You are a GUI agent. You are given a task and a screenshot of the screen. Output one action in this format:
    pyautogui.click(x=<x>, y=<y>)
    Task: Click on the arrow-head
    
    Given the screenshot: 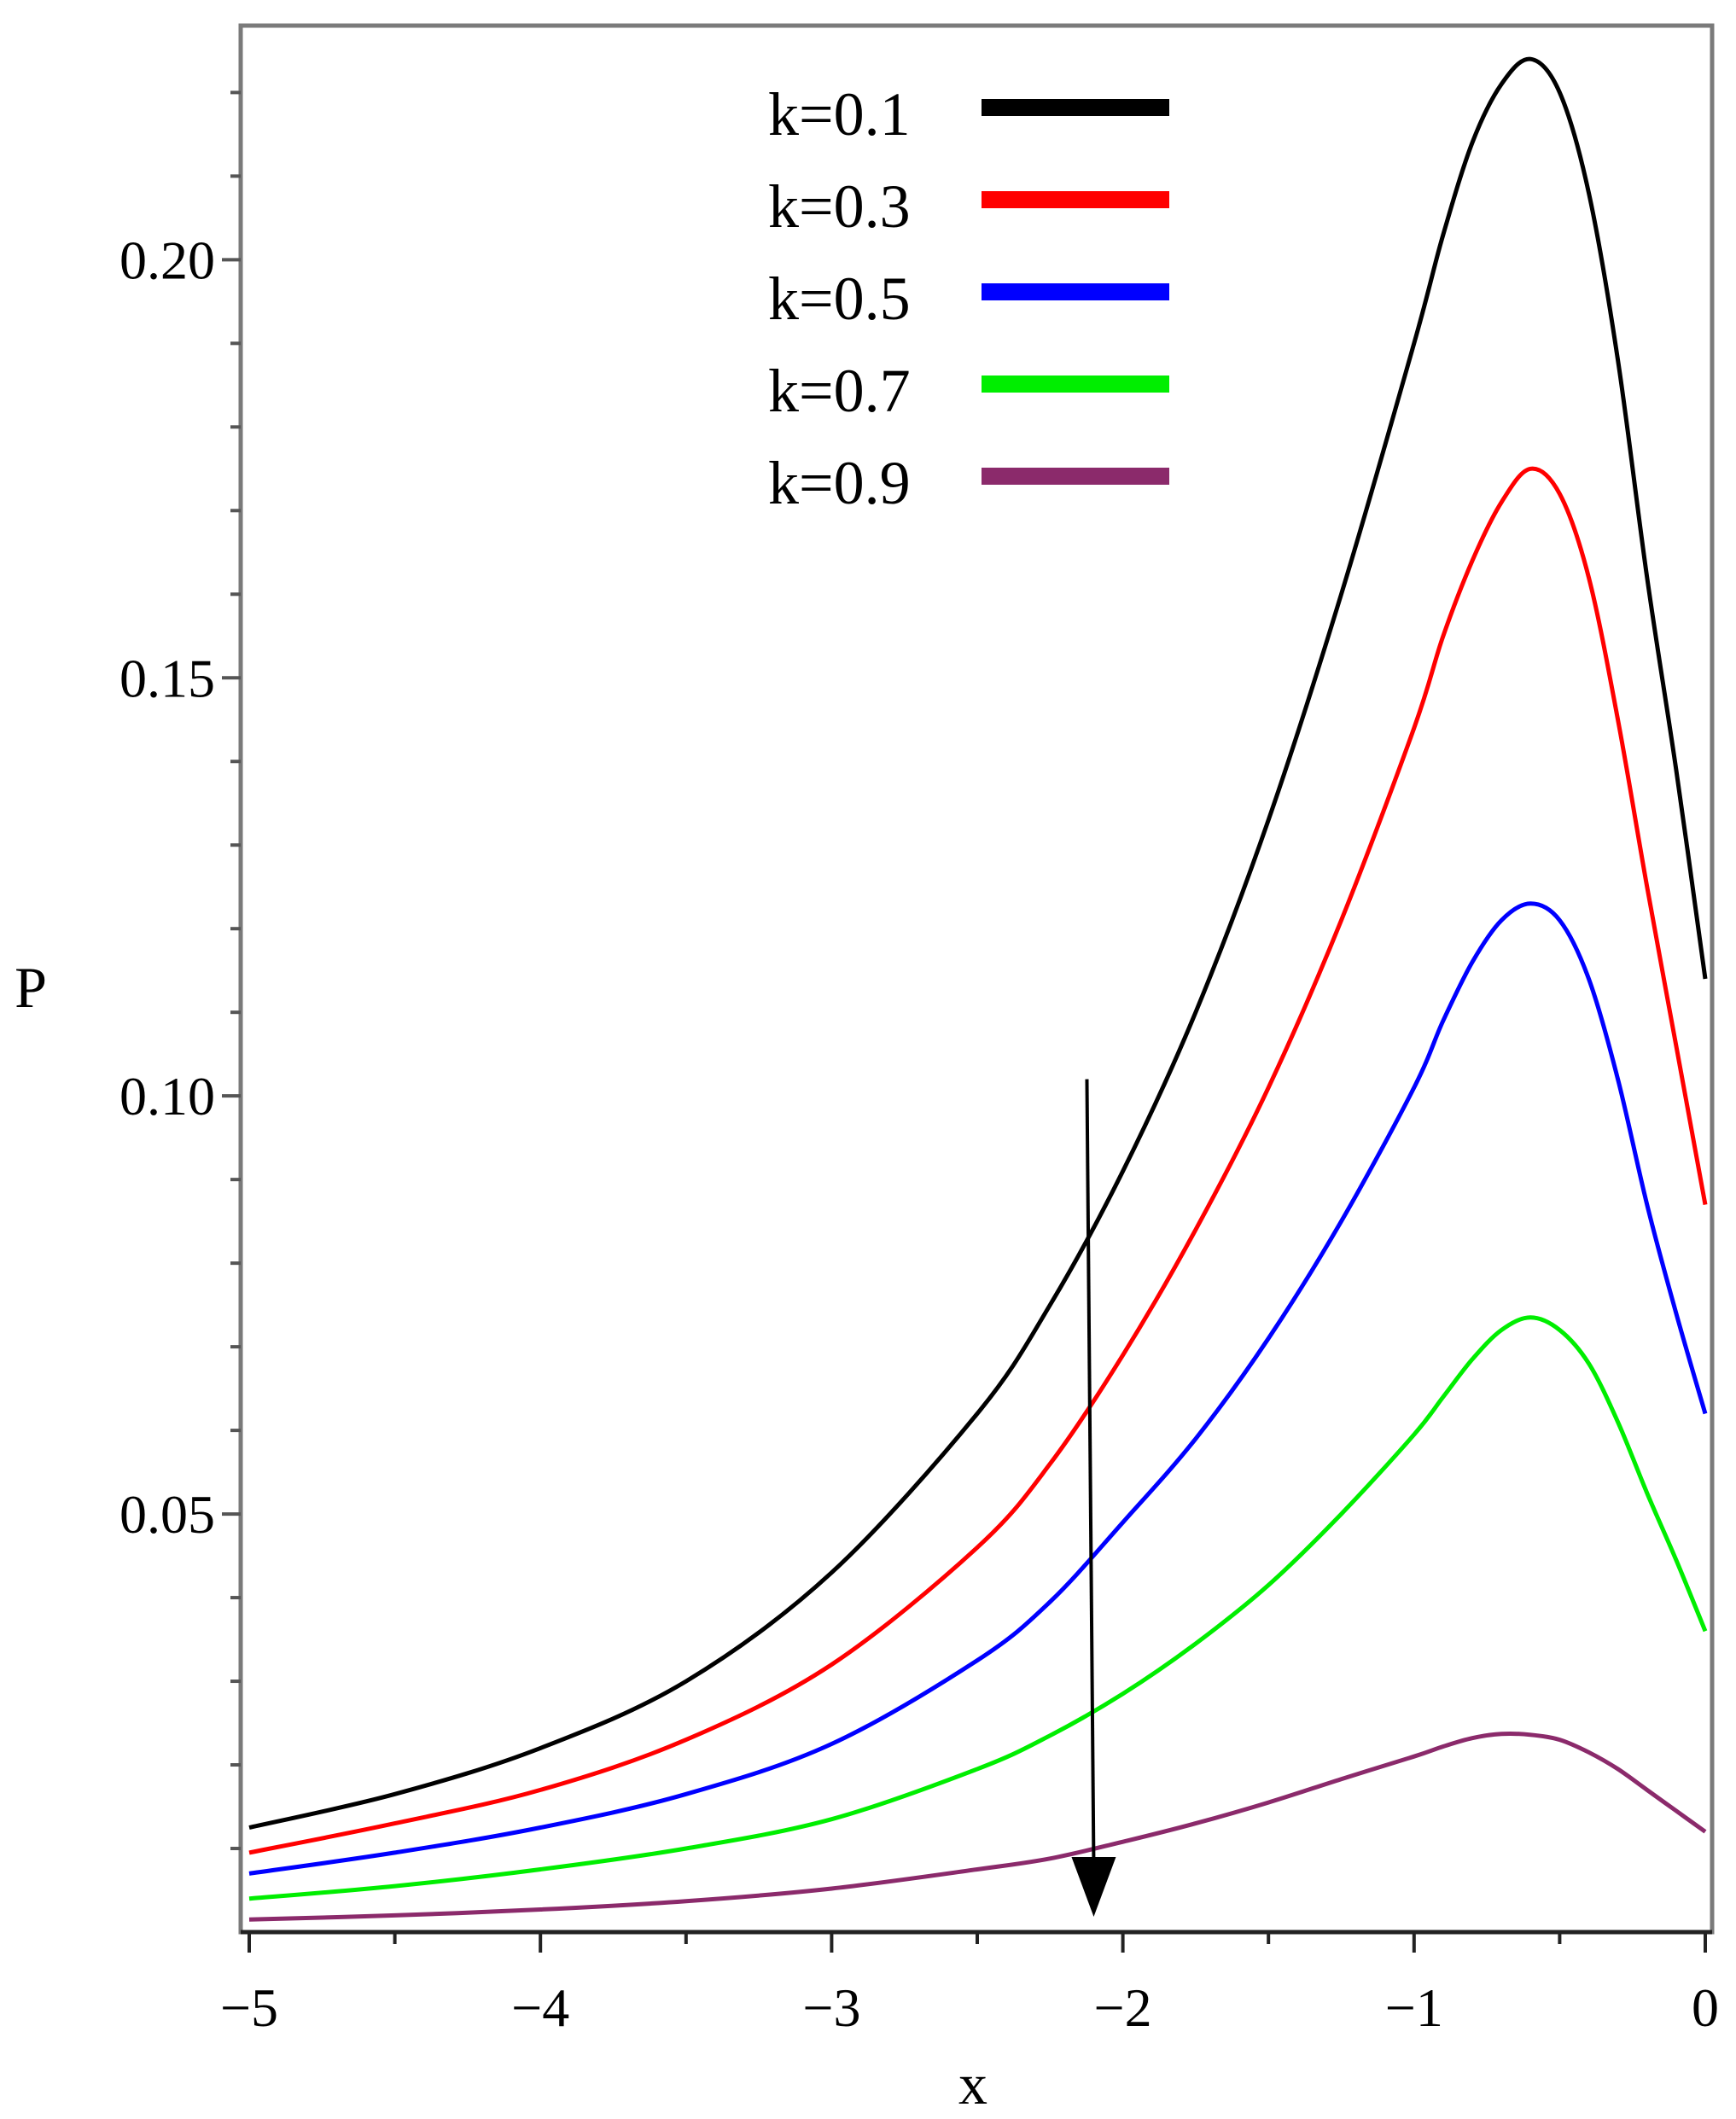 What is the action you would take?
    pyautogui.click(x=1093, y=1887)
    